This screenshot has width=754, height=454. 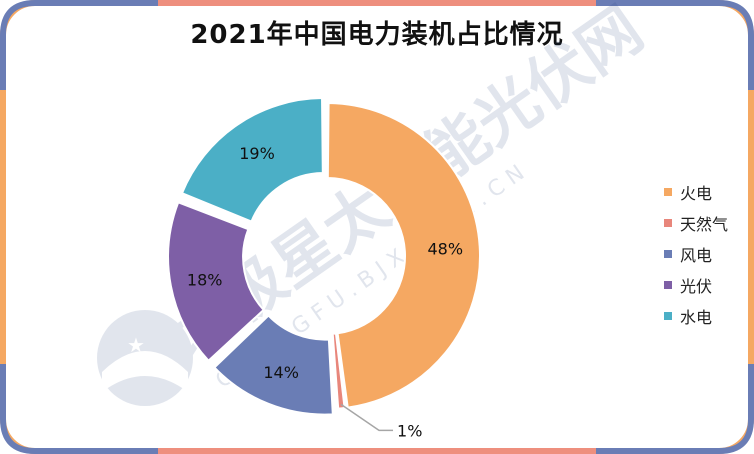 I want to click on data-label: 48%, so click(x=445, y=249).